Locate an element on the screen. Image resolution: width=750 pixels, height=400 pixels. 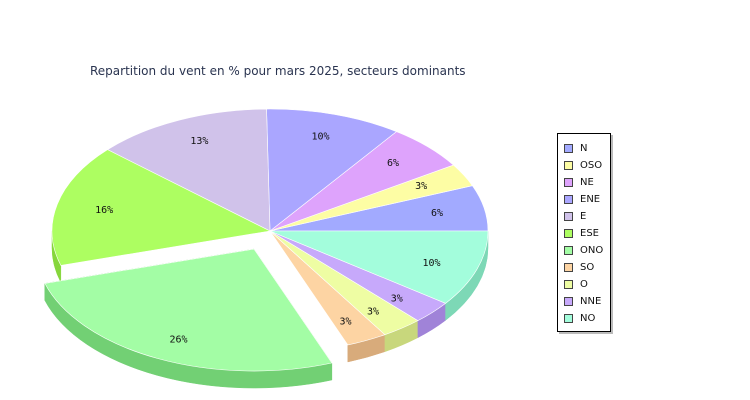
slice-label-e: 13% is located at coordinates (199, 141).